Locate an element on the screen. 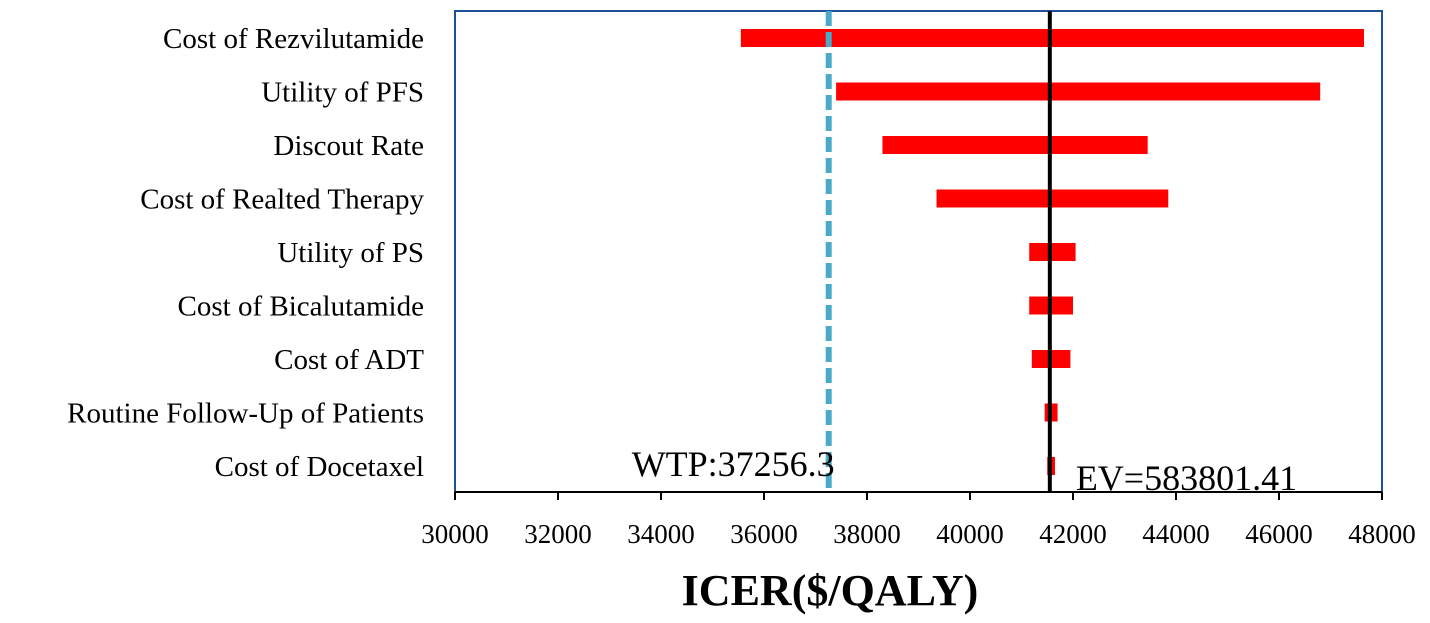 The image size is (1430, 623). x-tick-label-3: 34000 is located at coordinates (661, 534).